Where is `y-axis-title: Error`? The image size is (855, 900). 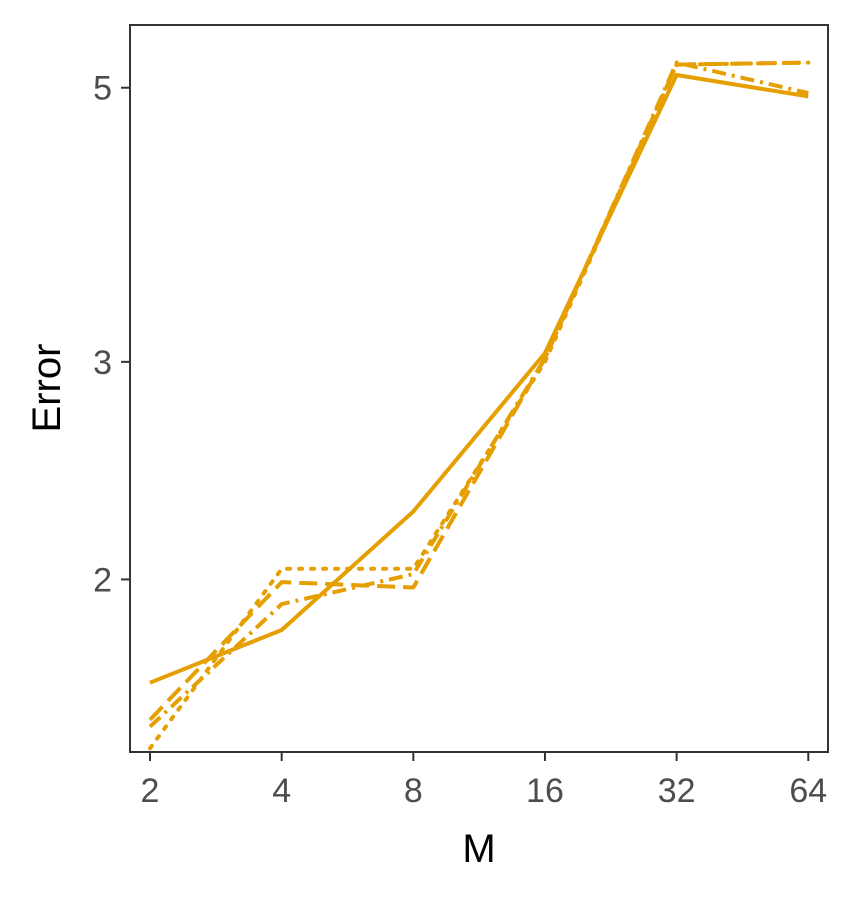 y-axis-title: Error is located at coordinates (47, 388).